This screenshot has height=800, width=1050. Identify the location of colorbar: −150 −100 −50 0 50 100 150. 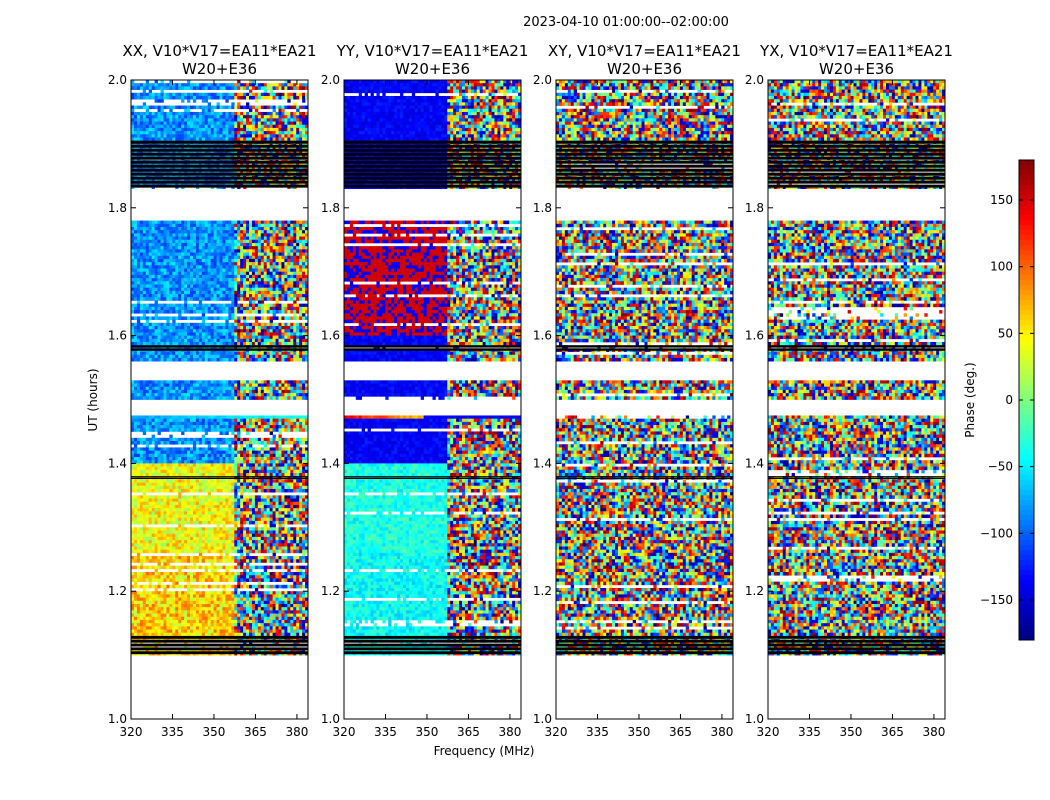
(1007, 400).